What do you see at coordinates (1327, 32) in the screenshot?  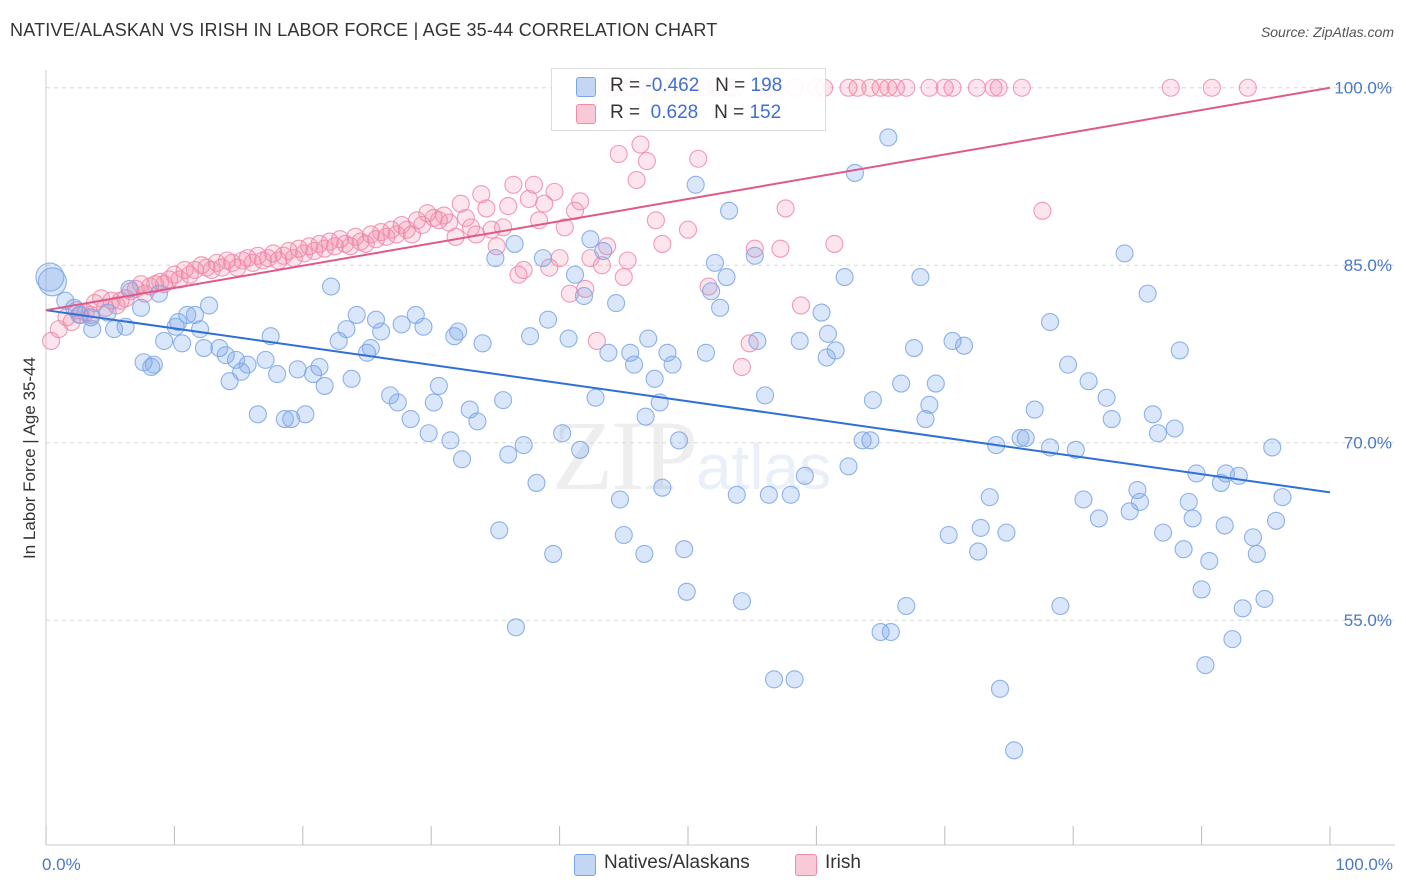 I see `source-label: Source: ZipAtlas.com` at bounding box center [1327, 32].